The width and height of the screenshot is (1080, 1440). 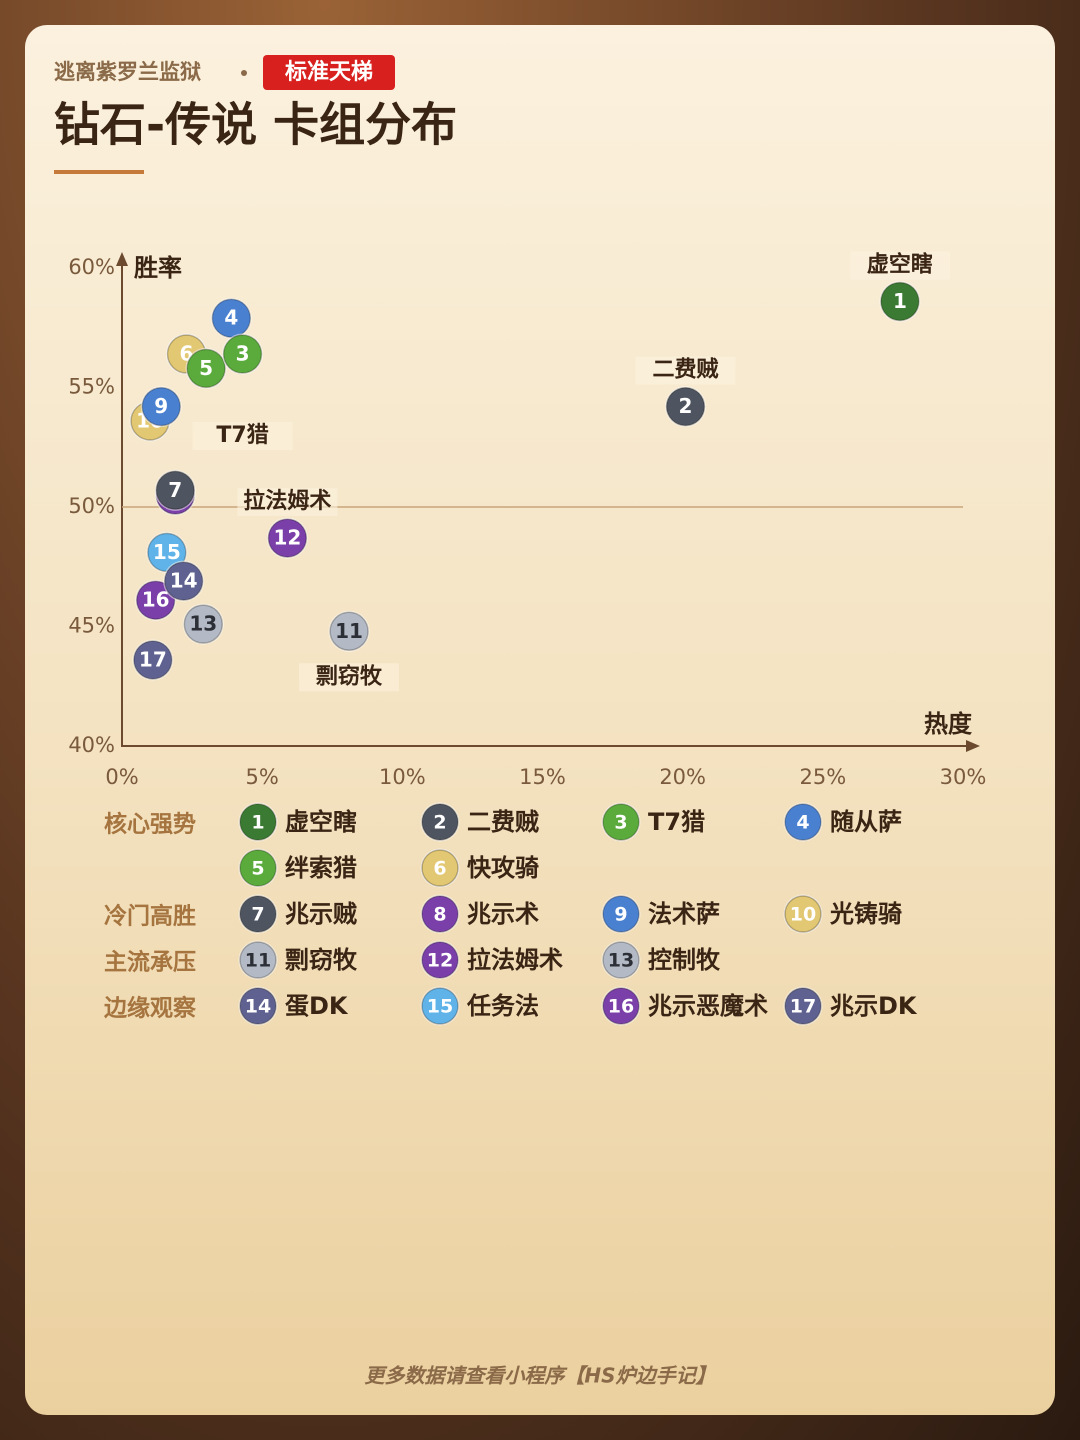 I want to click on legend-label: 快攻骑, so click(x=503, y=868).